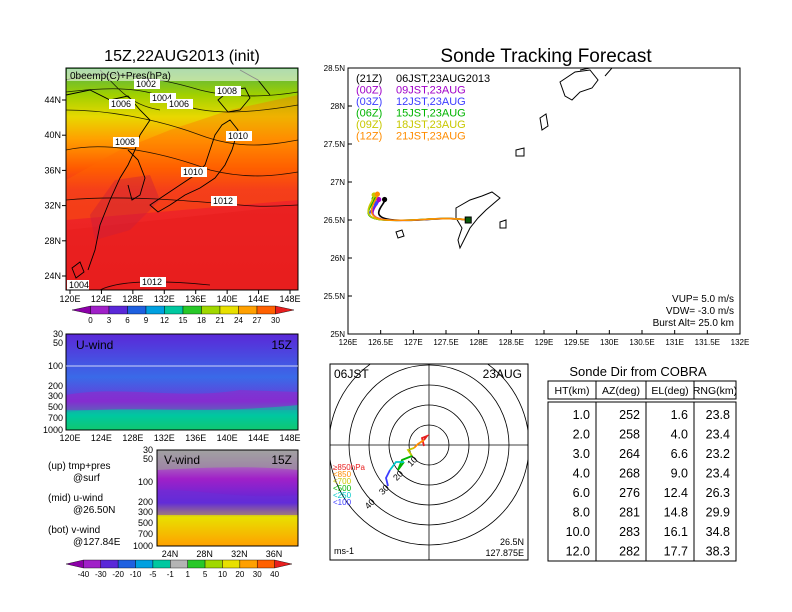 The width and height of the screenshot is (792, 612). Describe the element at coordinates (52, 100) in the screenshot. I see `map-y-tick-label: 44N` at that location.